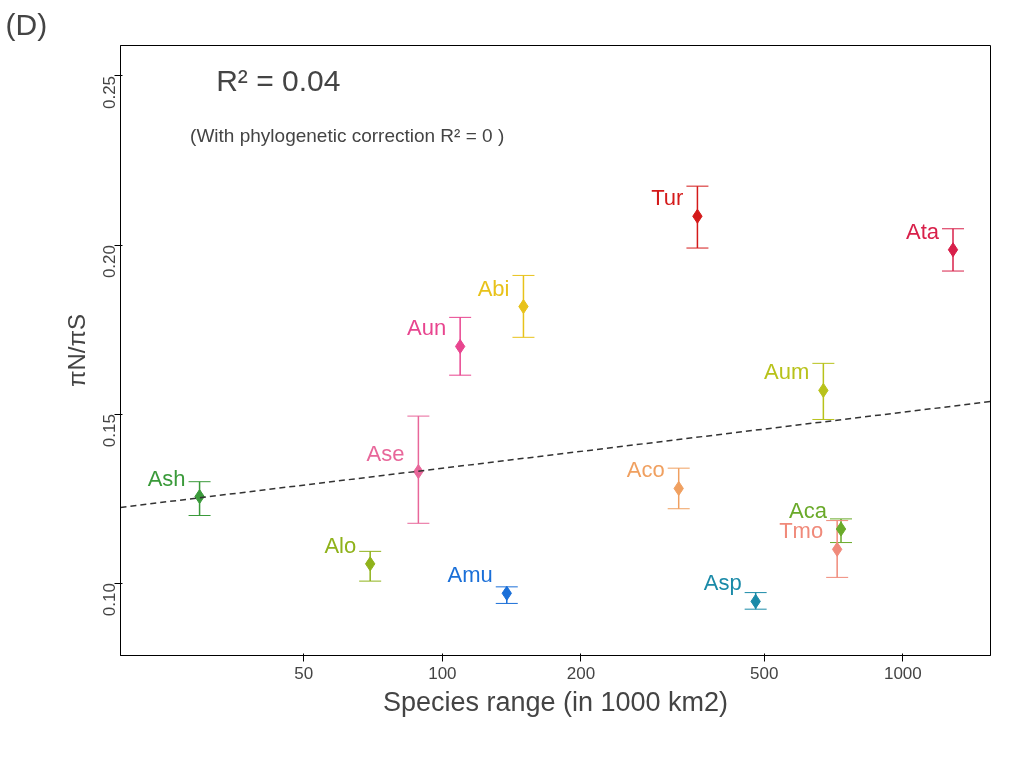 Image resolution: width=1013 pixels, height=775 pixels. I want to click on x-tick-label: 100, so click(442, 673).